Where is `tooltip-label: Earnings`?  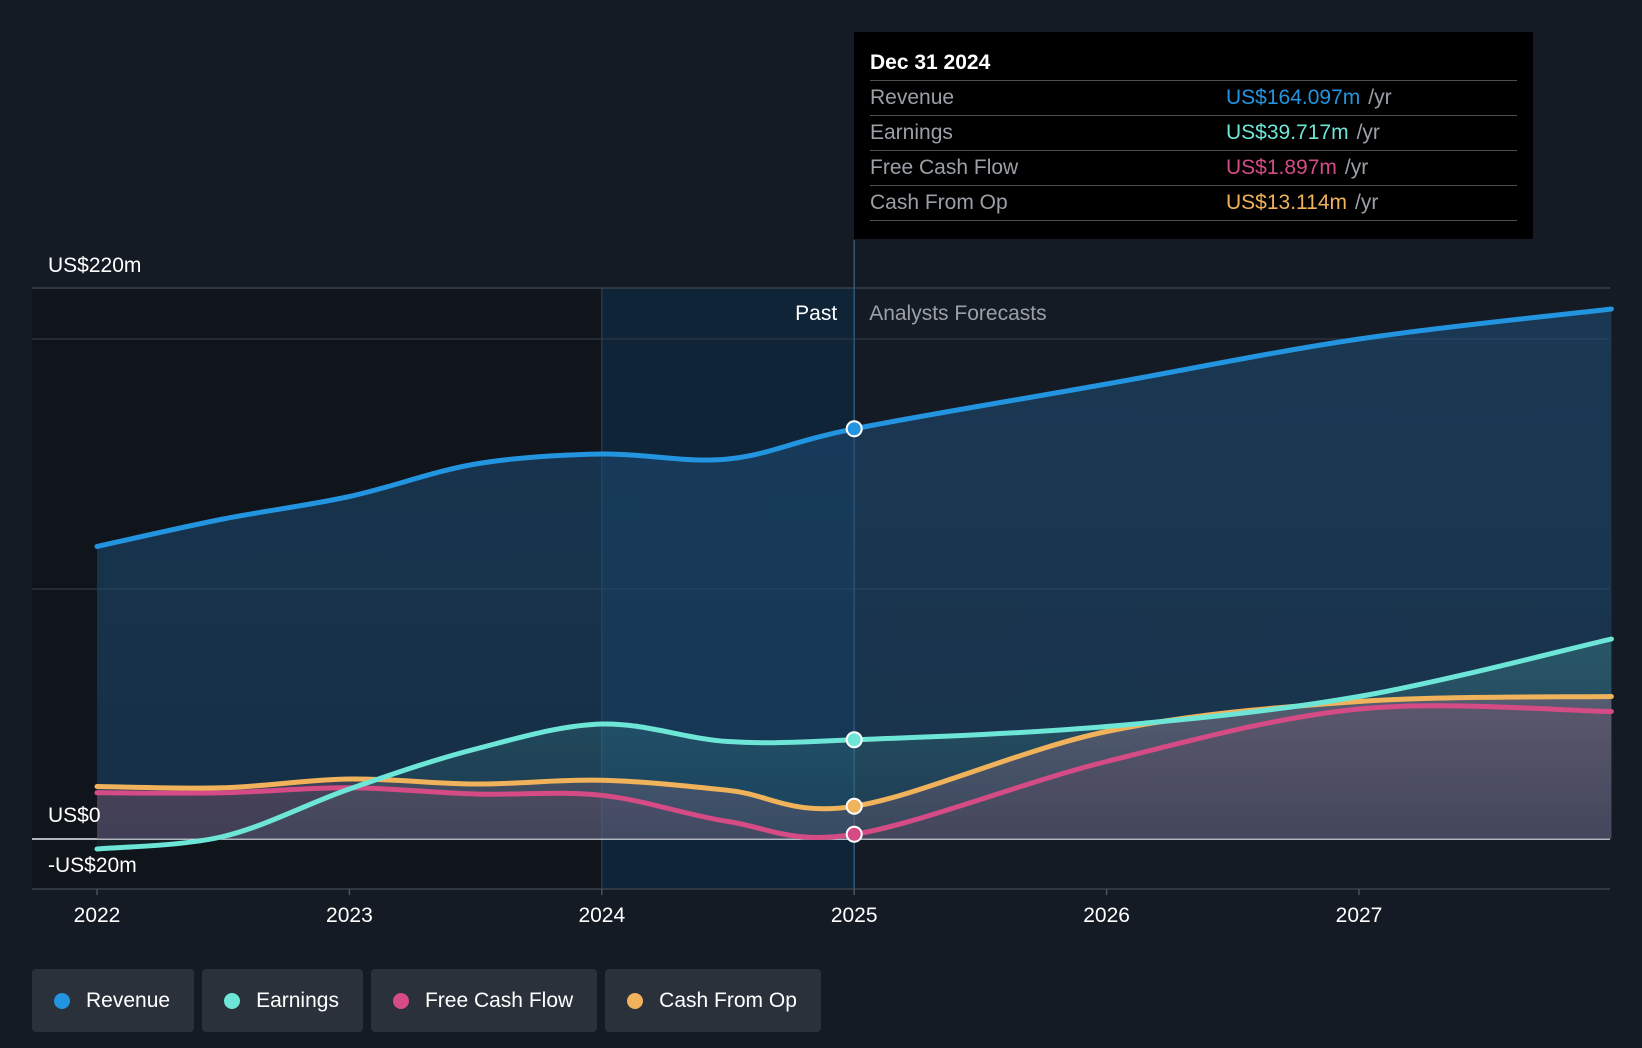 tooltip-label: Earnings is located at coordinates (911, 132).